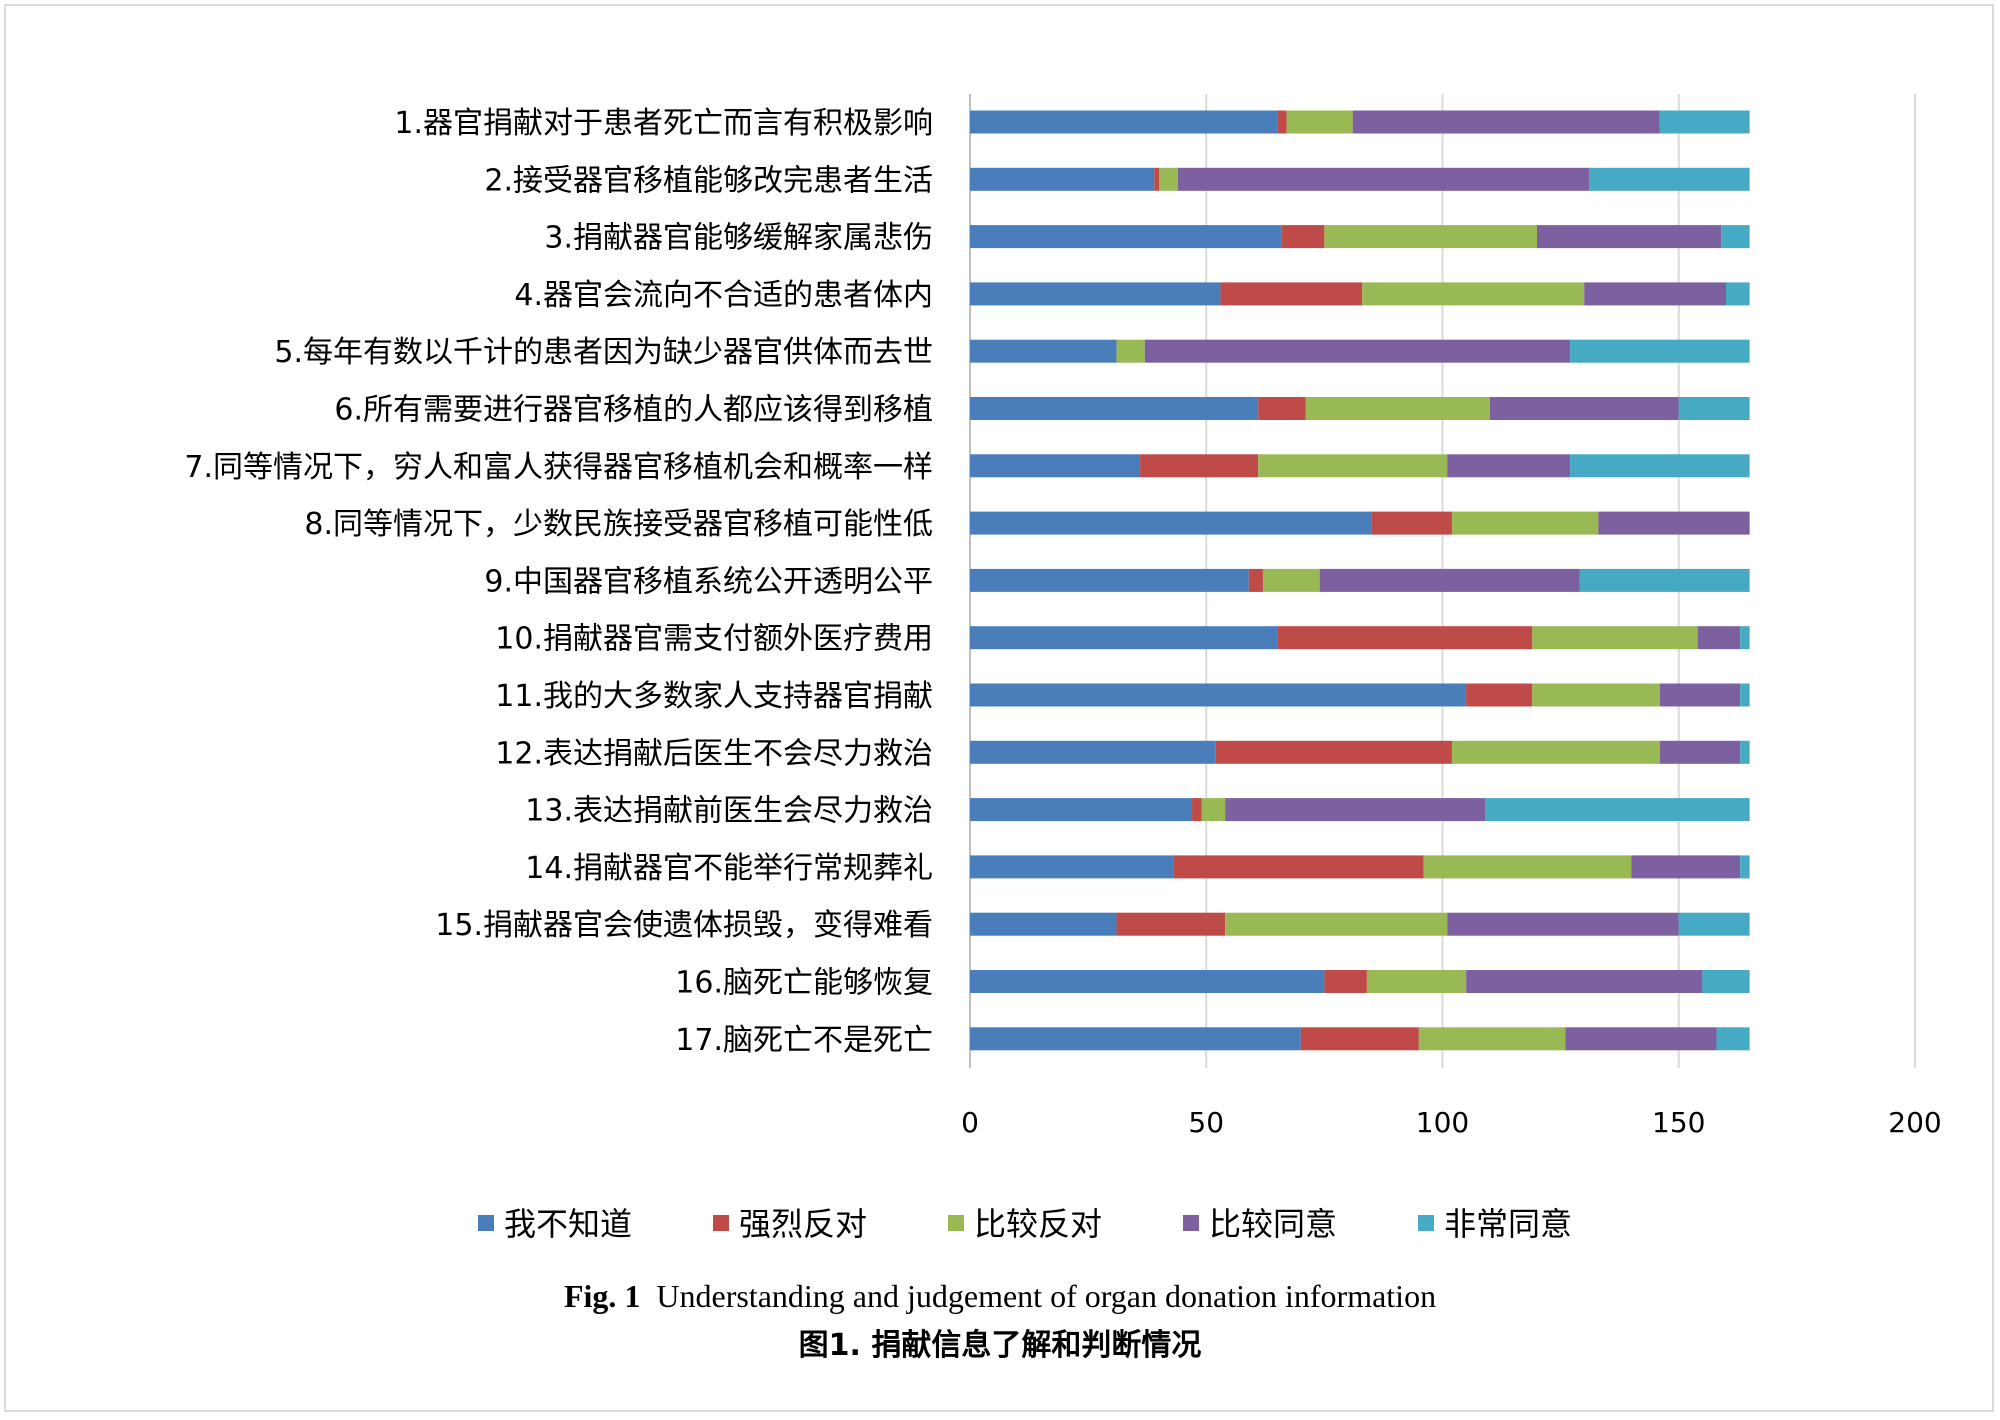 The width and height of the screenshot is (2000, 1420). Describe the element at coordinates (803, 1224) in the screenshot. I see `legend-label: 强烈反对` at that location.